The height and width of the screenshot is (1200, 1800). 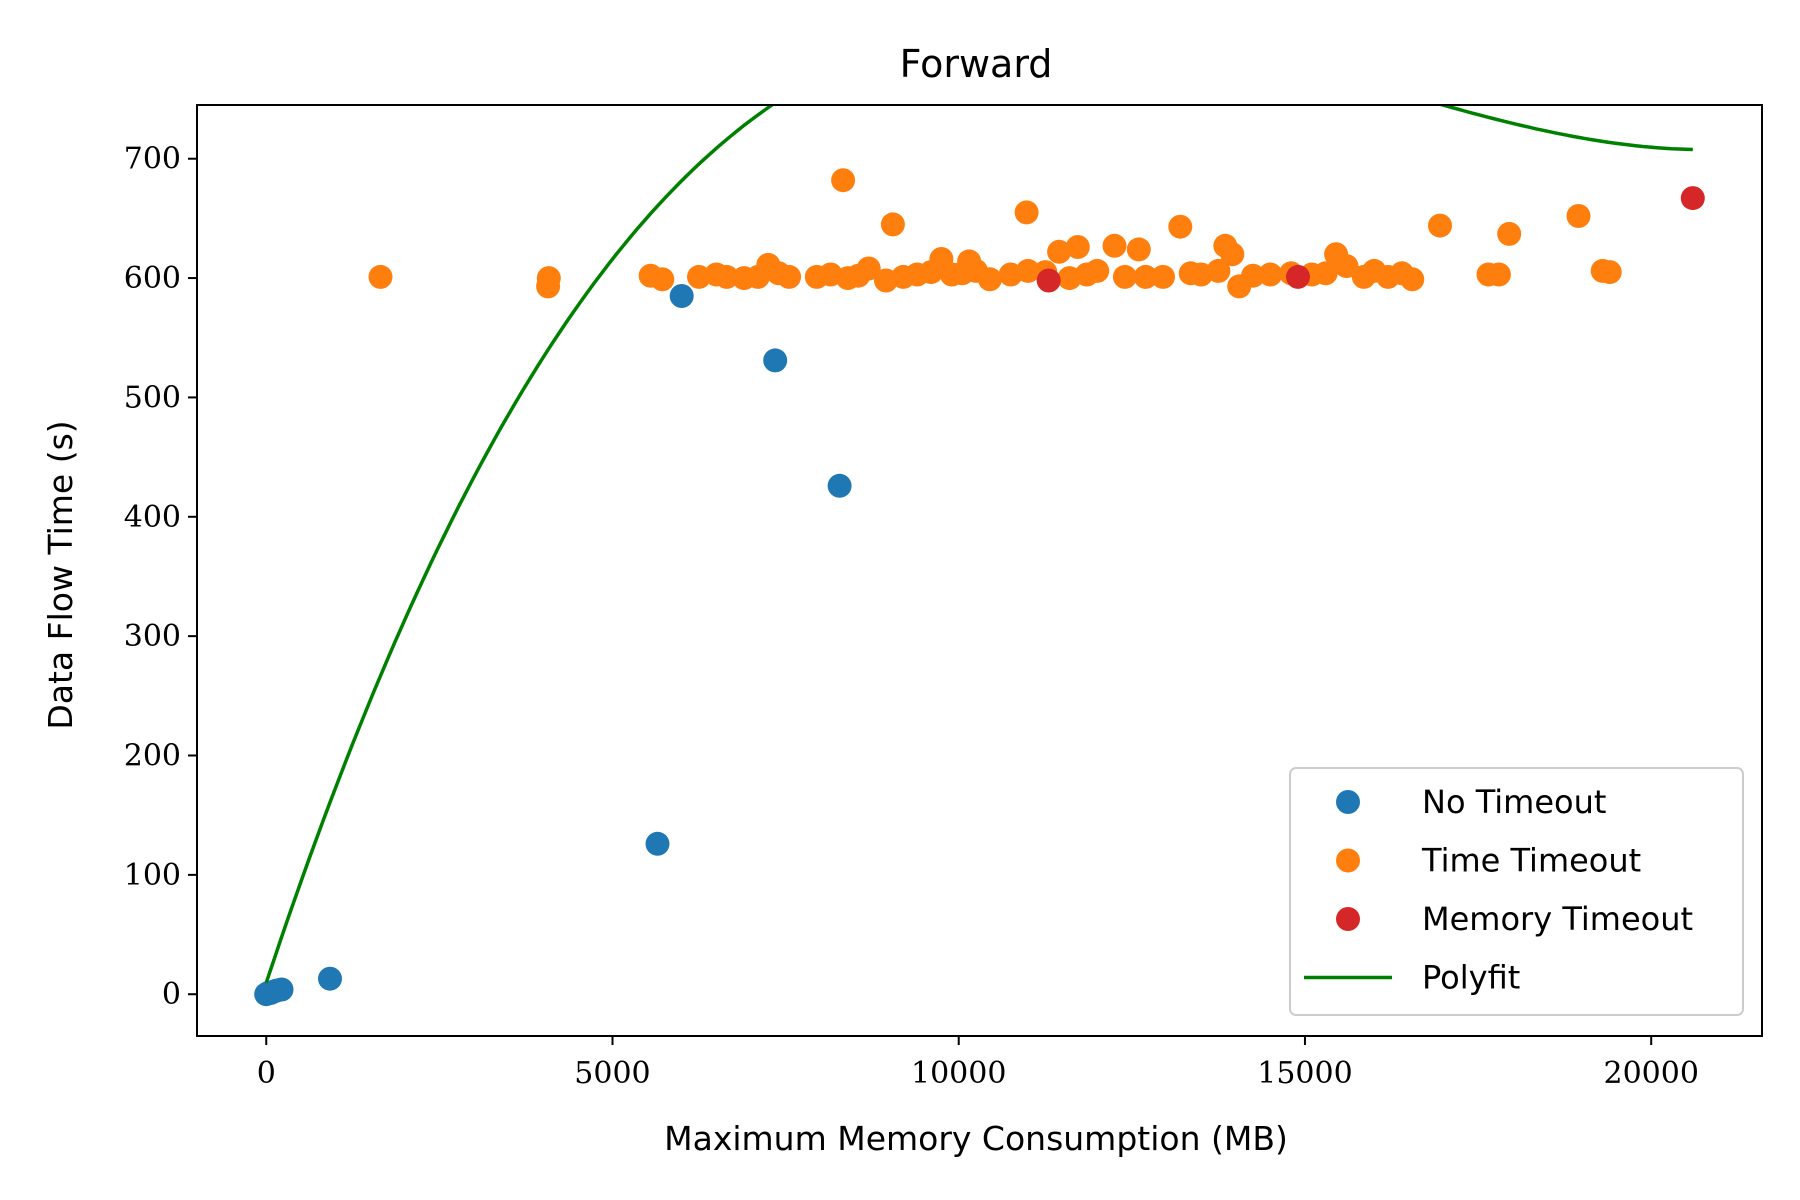 What do you see at coordinates (152, 517) in the screenshot?
I see `y-tick-label: 400` at bounding box center [152, 517].